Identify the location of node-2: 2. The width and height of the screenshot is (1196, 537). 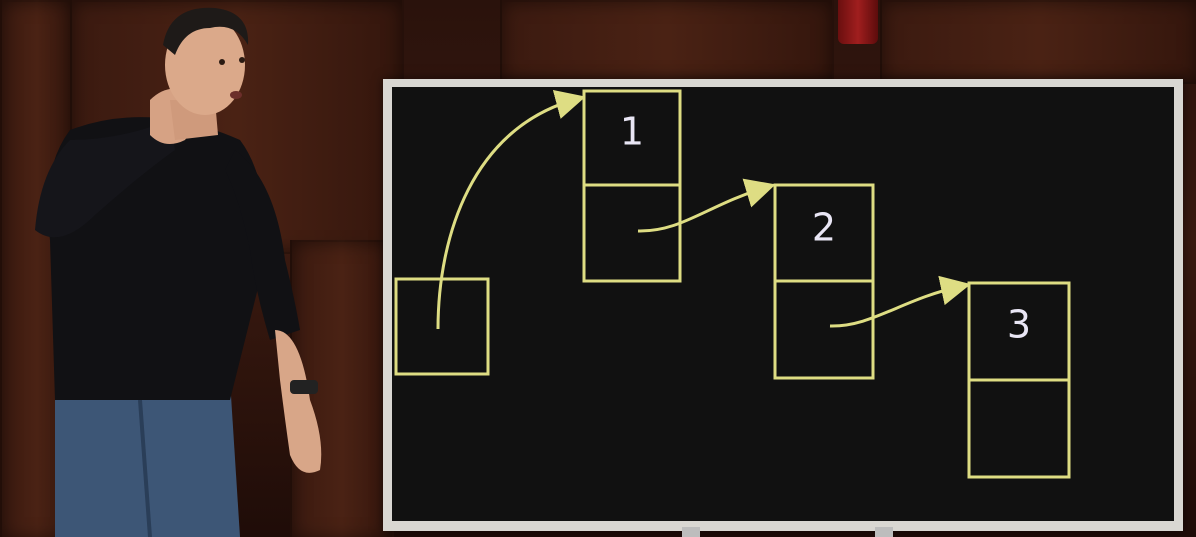
(824, 281).